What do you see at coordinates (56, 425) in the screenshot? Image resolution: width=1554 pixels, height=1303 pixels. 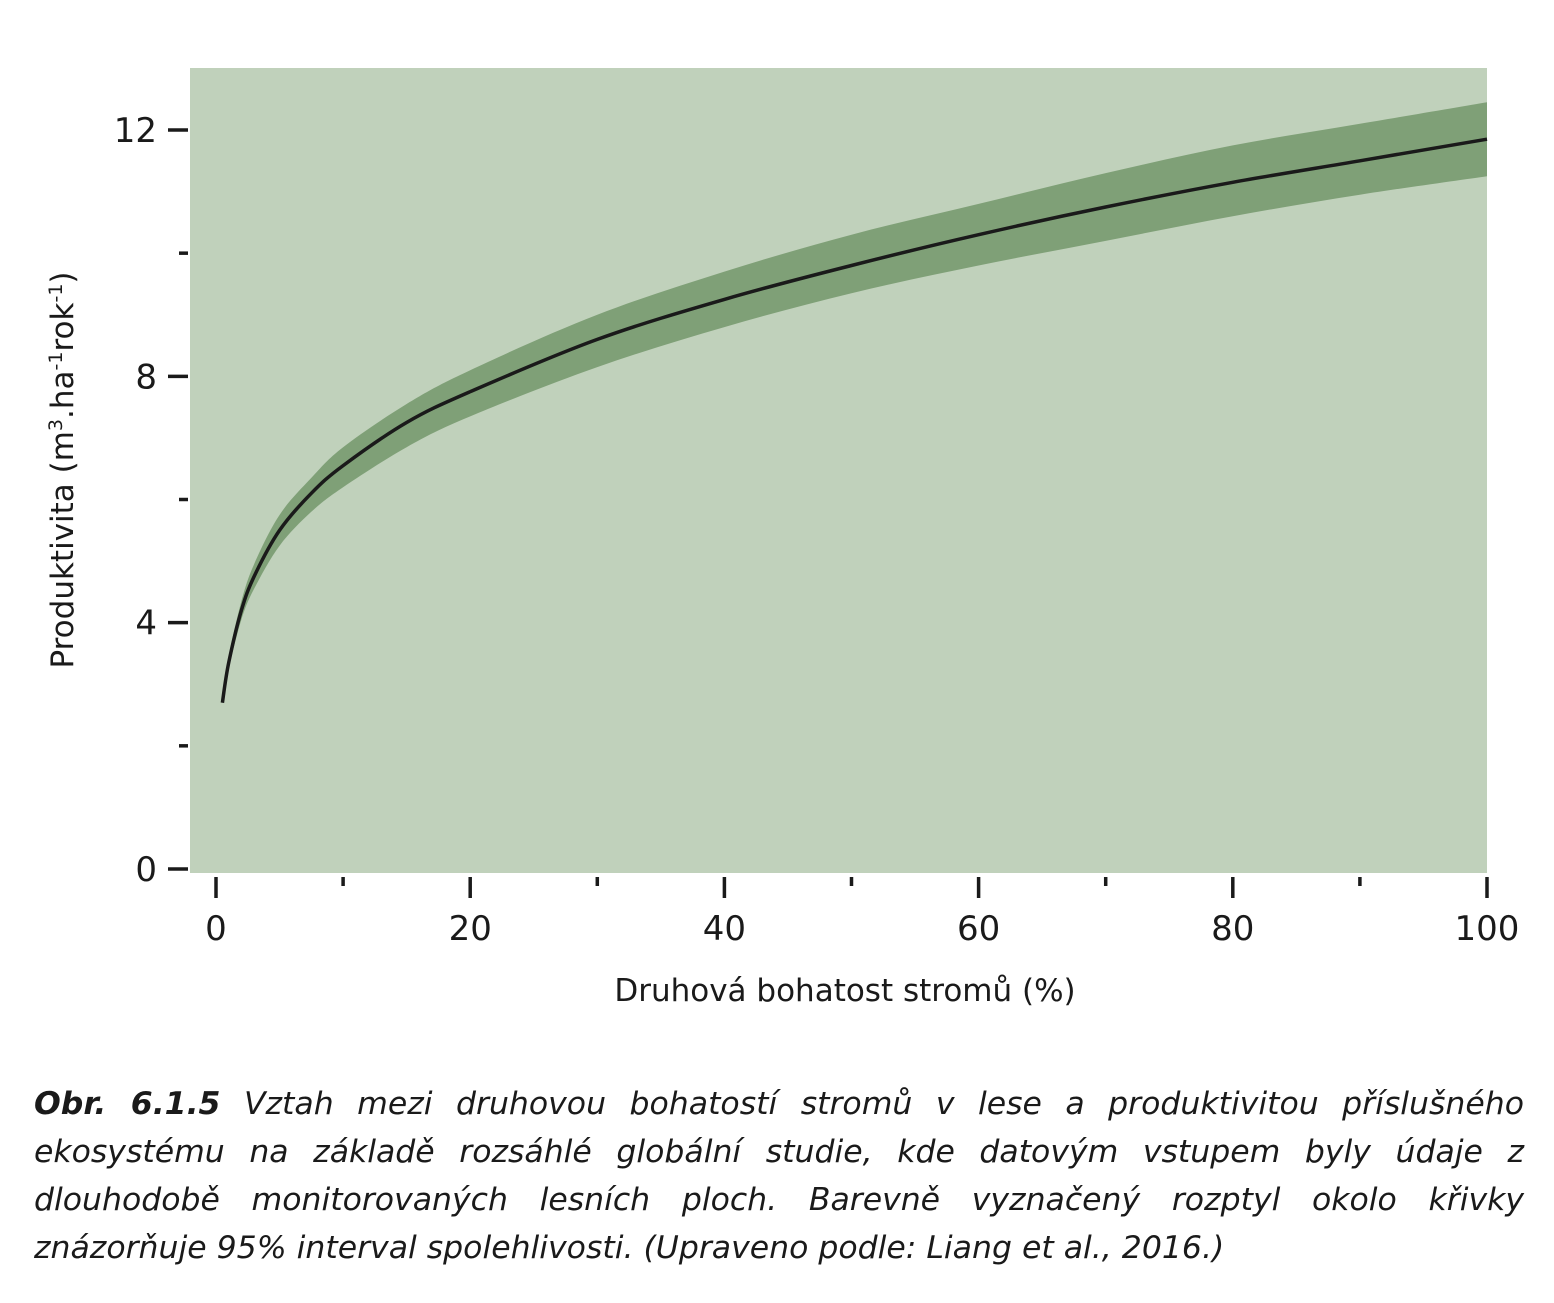 I see `y-axis-label-superscript: 3` at bounding box center [56, 425].